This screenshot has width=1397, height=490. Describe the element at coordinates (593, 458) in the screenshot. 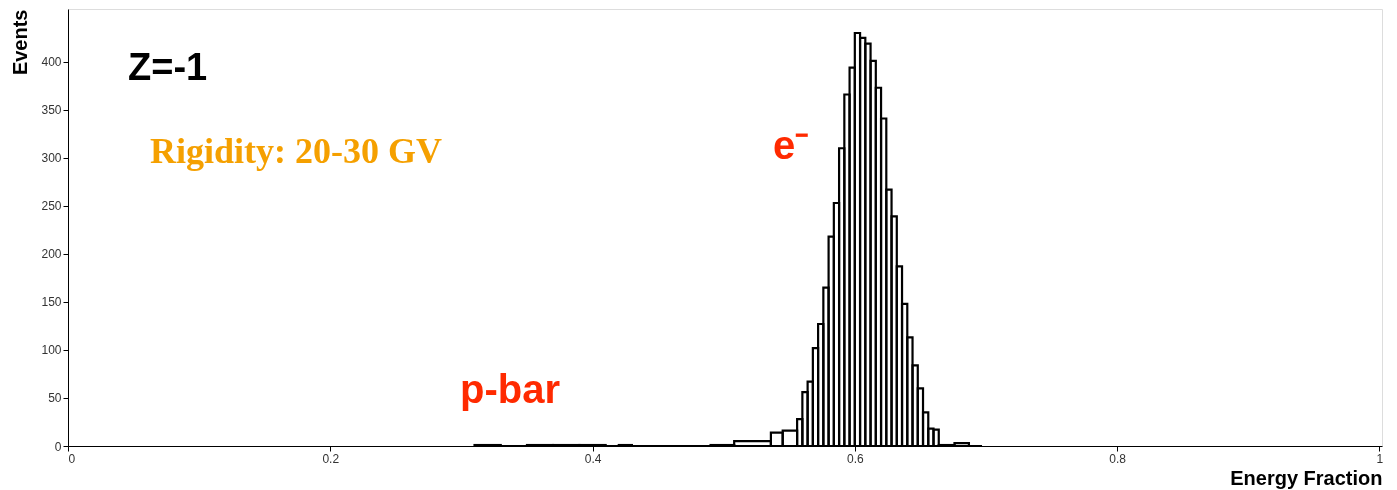

I see `x-tick-label: 0.4` at that location.